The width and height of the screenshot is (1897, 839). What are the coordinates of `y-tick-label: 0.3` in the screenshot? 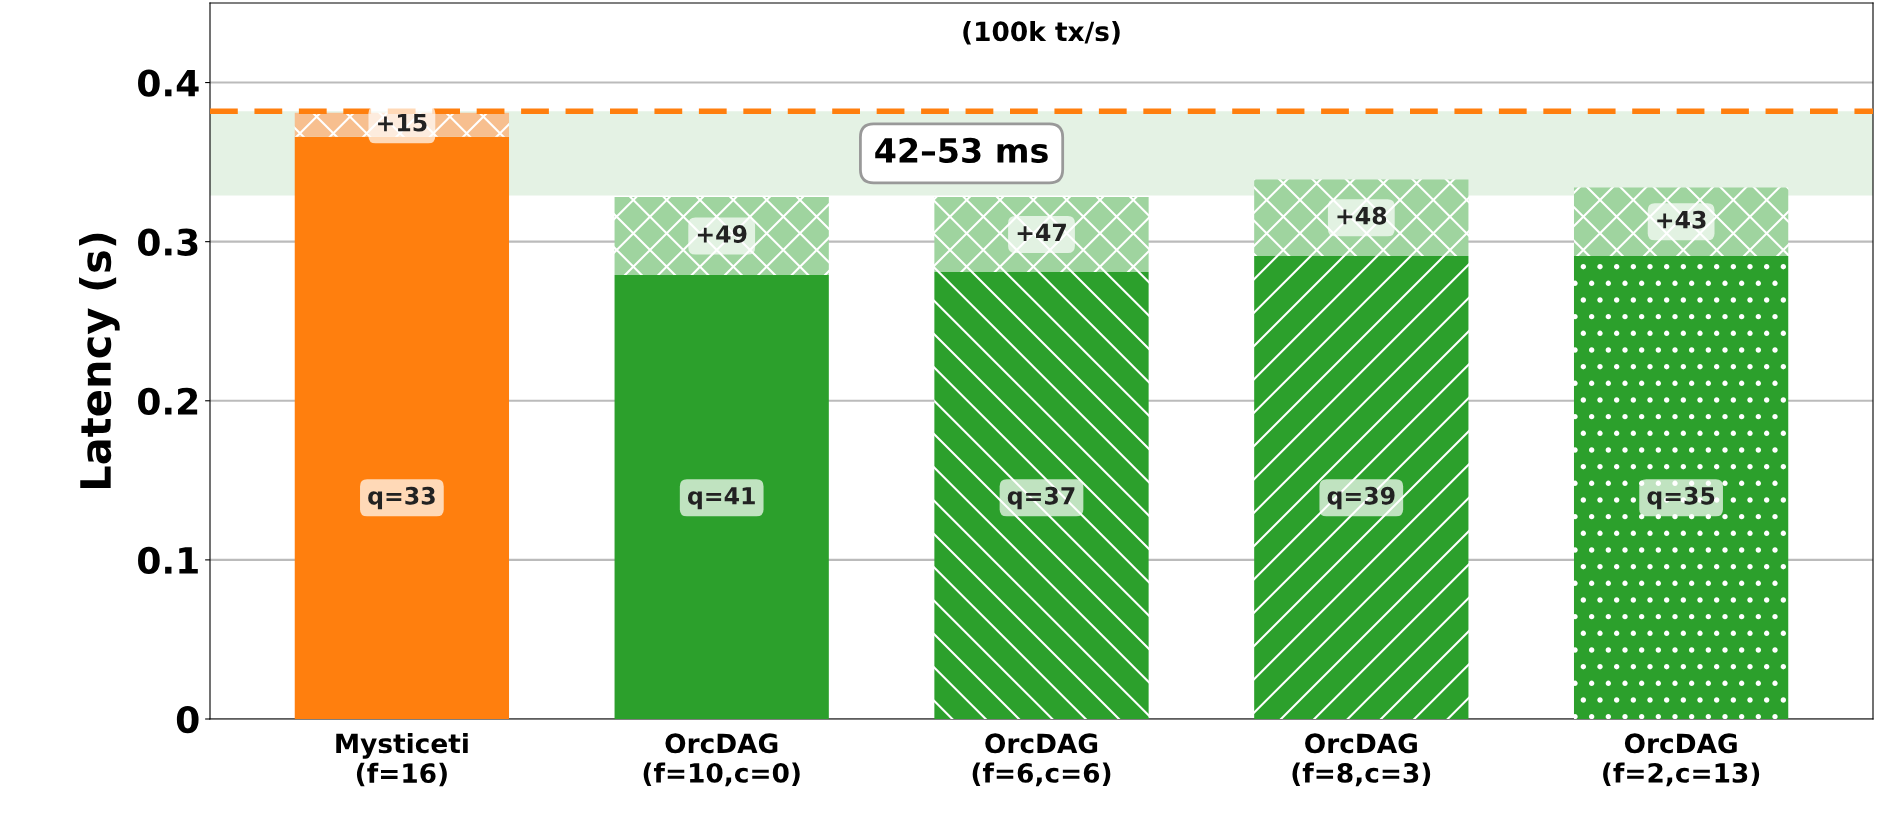 It's located at (168, 242).